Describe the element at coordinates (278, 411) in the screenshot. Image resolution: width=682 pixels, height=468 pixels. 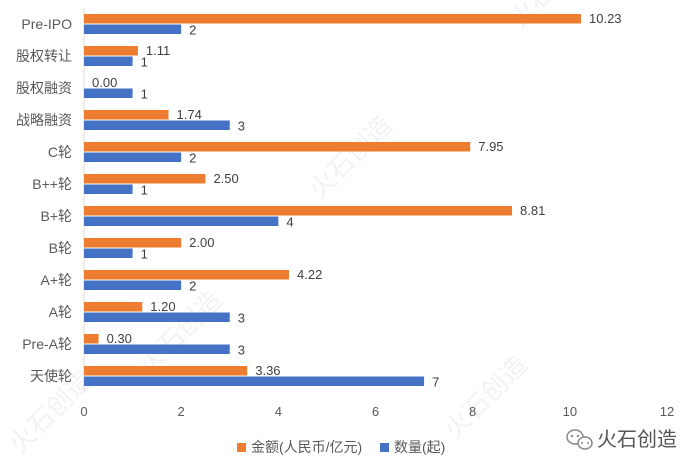
I see `x-tick-label: 4` at that location.